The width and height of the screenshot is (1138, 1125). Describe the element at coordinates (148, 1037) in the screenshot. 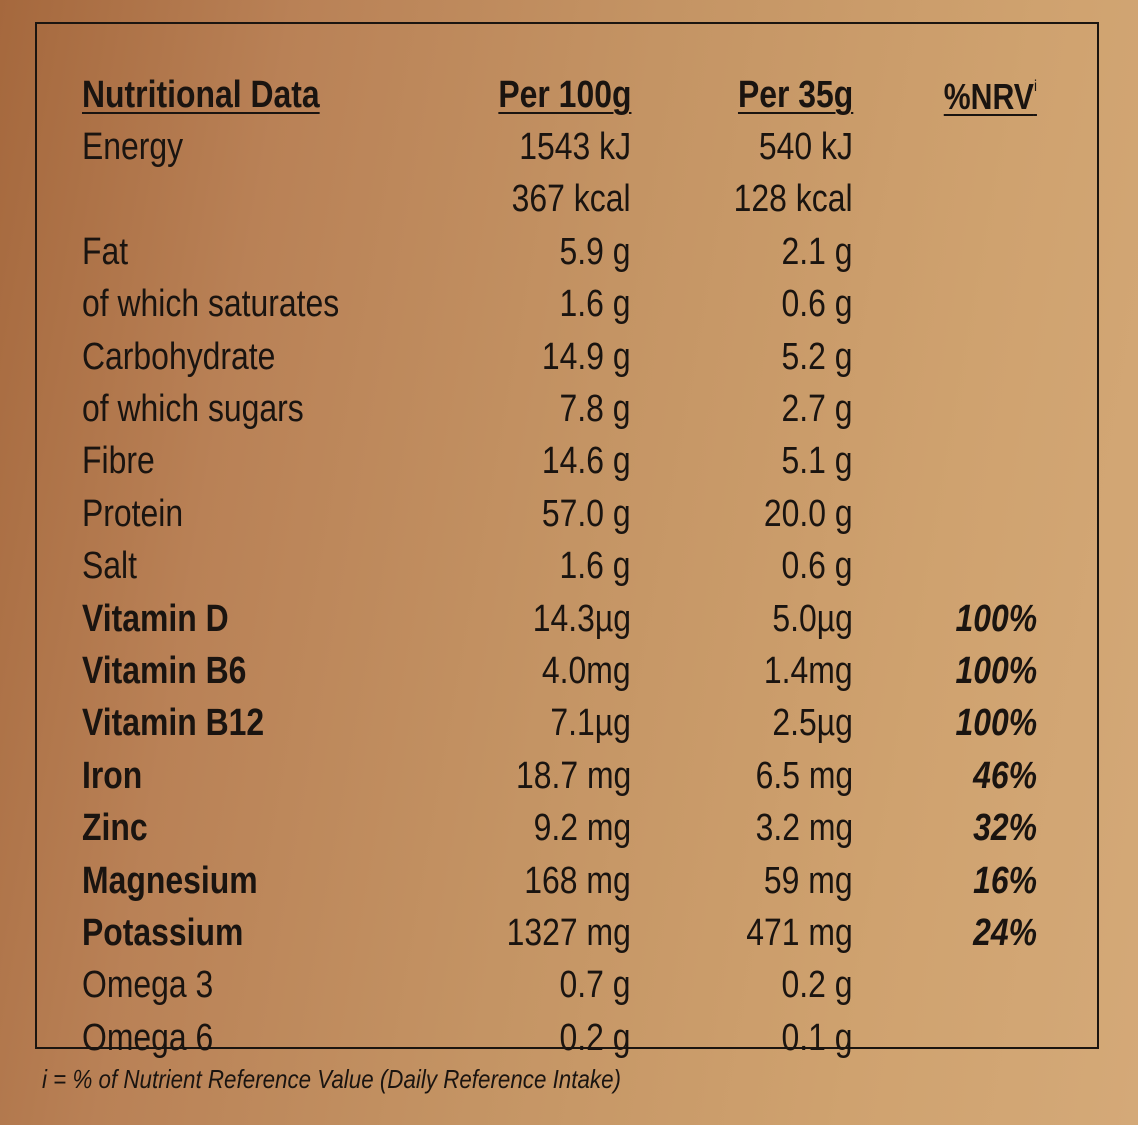

I see `row-label: Omega 6` at that location.